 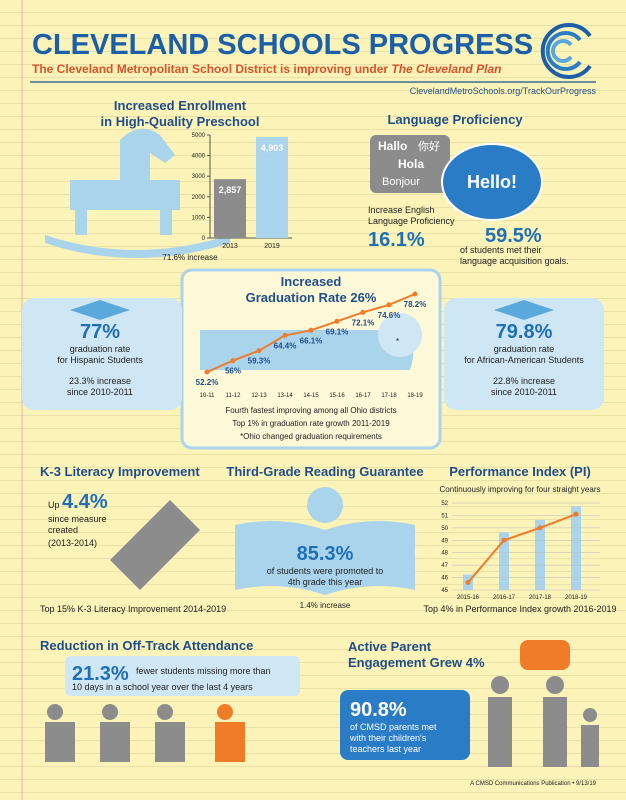 I want to click on chat-icon, so click(x=545, y=655).